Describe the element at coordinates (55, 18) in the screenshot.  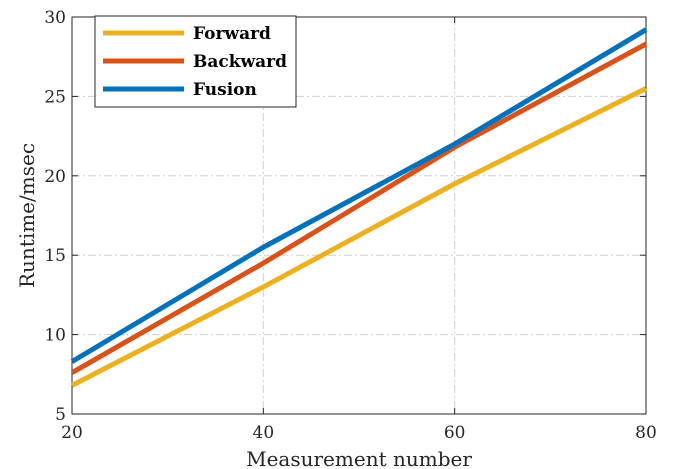
I see `y-tick-label: 30` at that location.